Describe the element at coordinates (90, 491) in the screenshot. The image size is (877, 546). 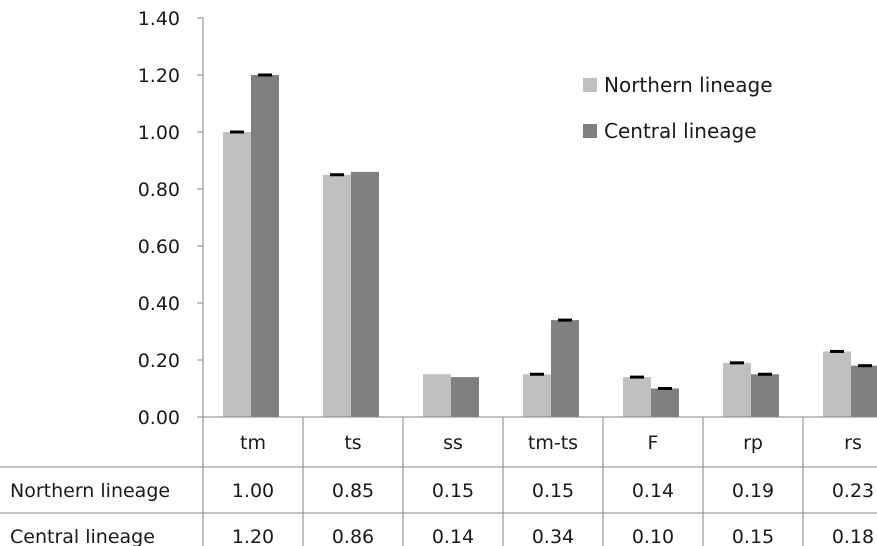
I see `table-row-label: Northern lineage` at that location.